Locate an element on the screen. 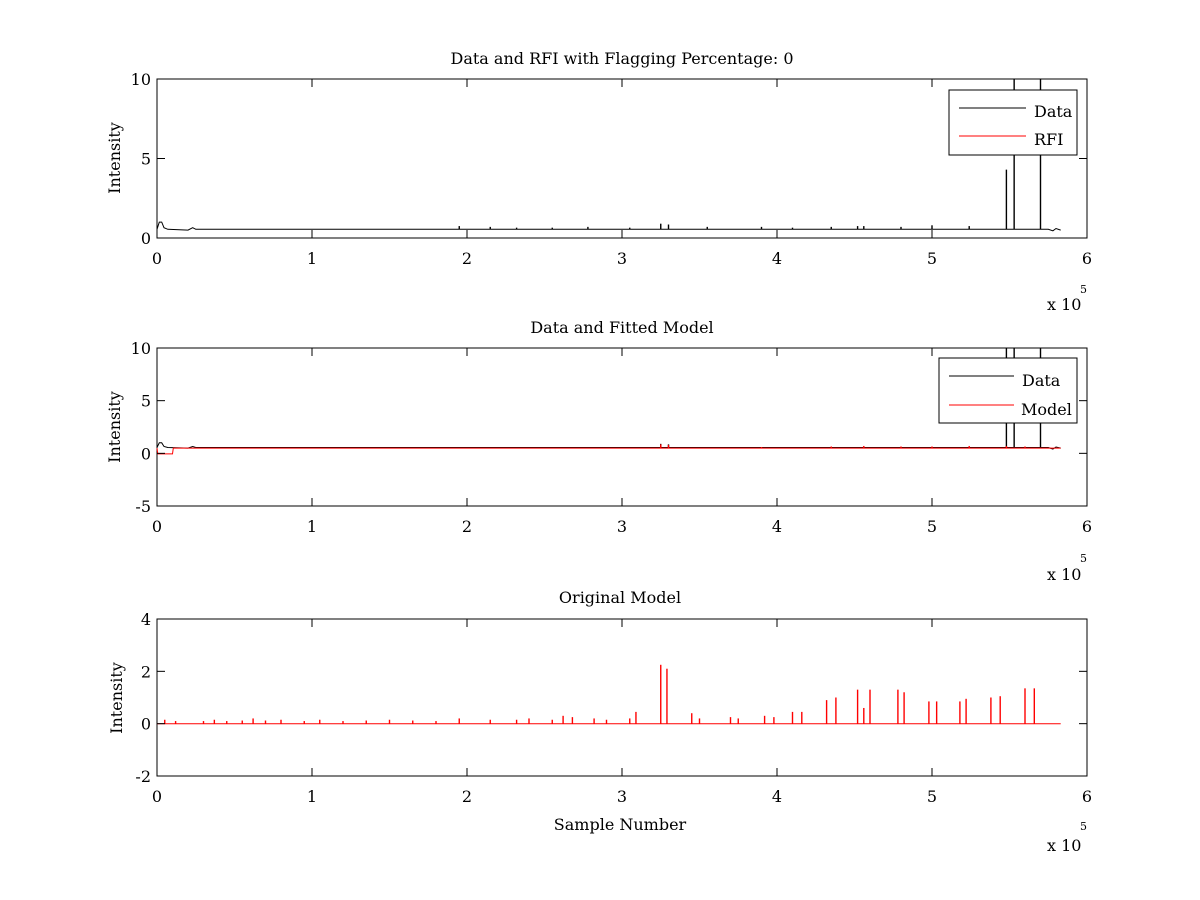 The height and width of the screenshot is (900, 1200). y-axis-label-1: Intensity is located at coordinates (114, 158).